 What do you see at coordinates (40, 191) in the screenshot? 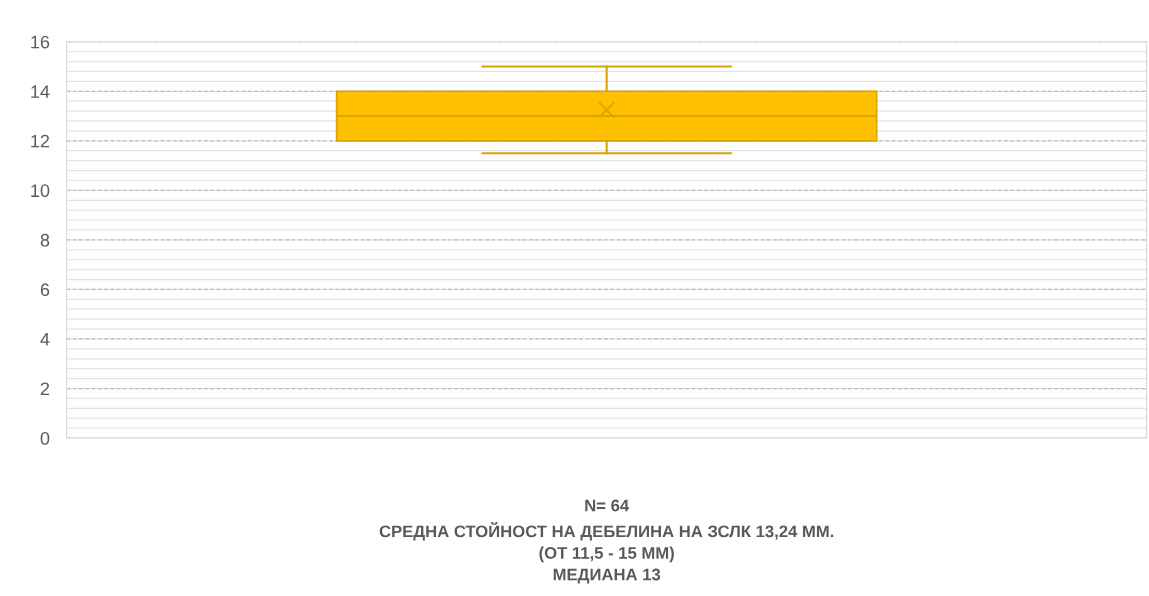
I see `y-tick-label: 10` at bounding box center [40, 191].